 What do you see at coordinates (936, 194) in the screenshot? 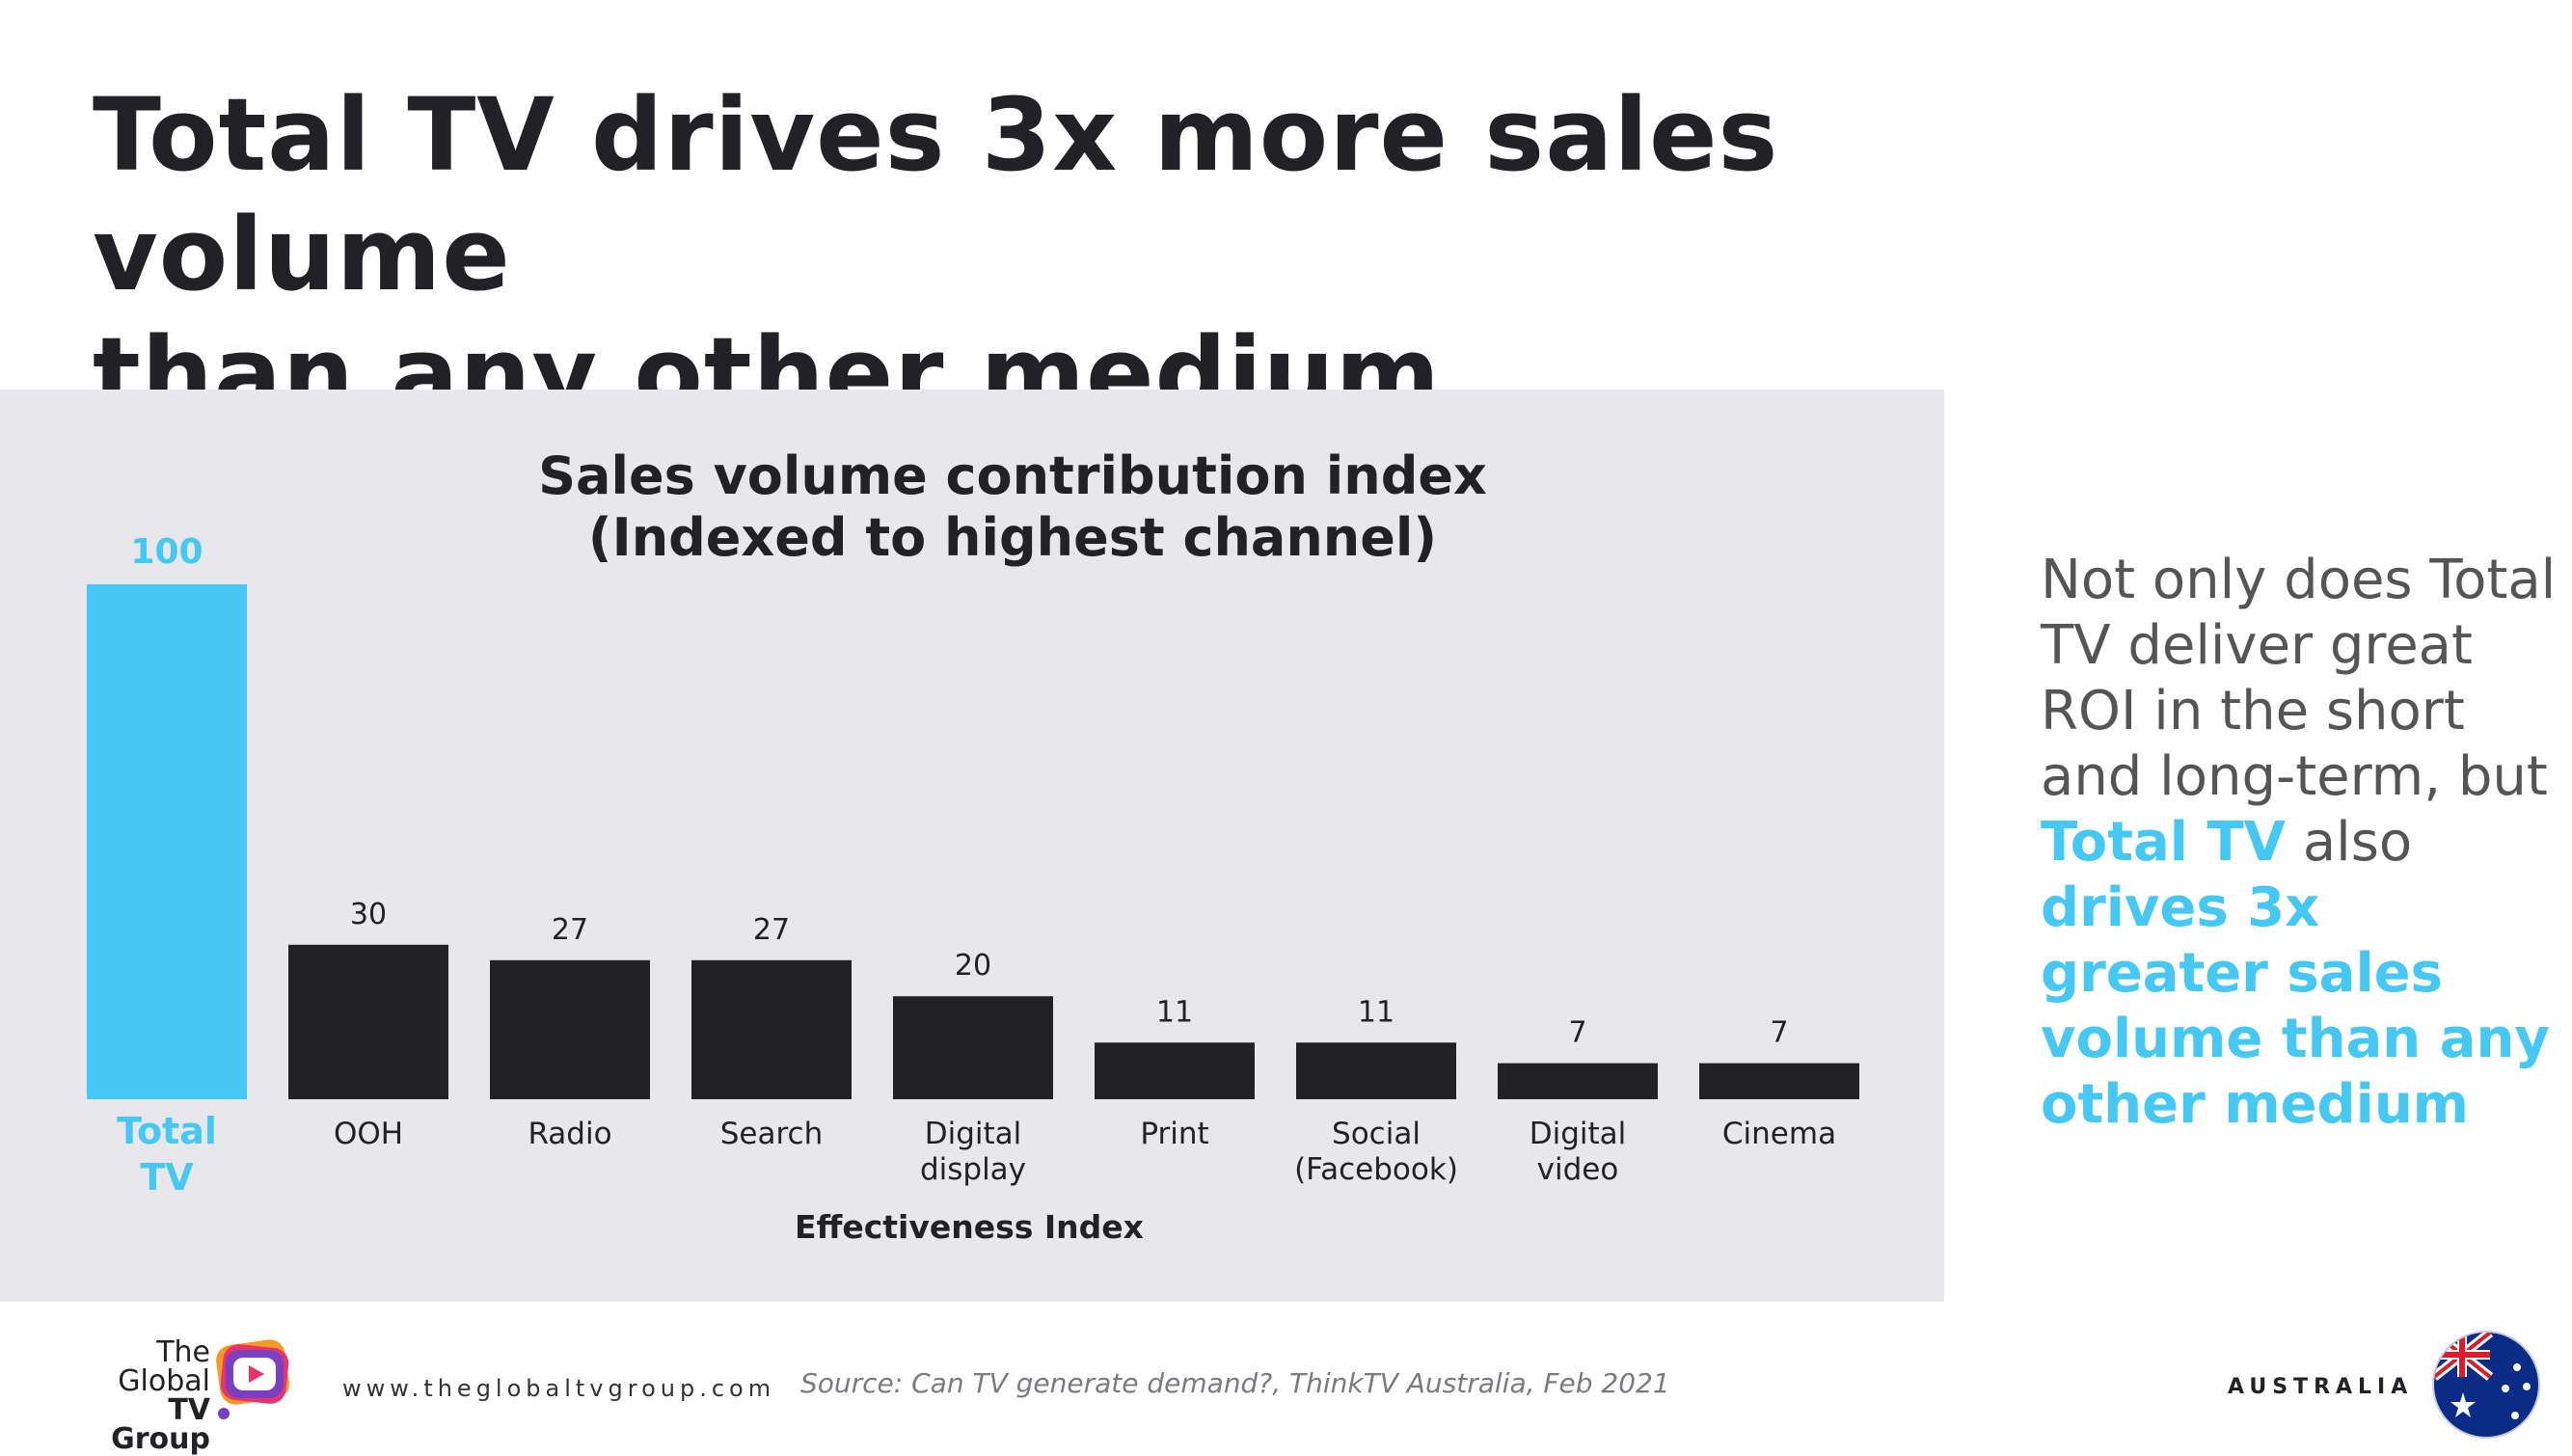
I see `headline-line-1: Total TV drives 3x more sales volume` at bounding box center [936, 194].